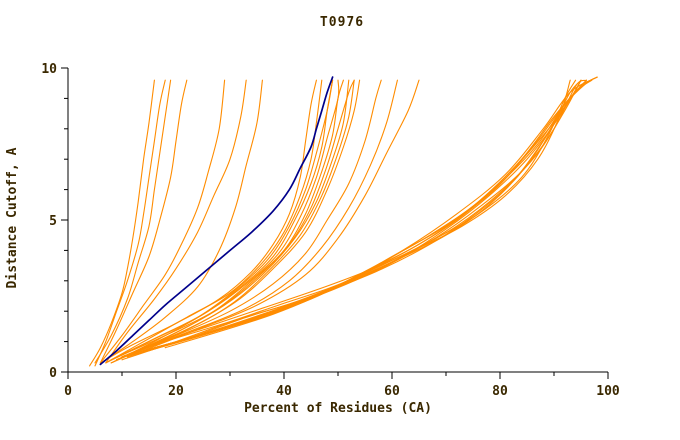 This screenshot has height=440, width=680. I want to click on x-tick-label: 0, so click(68, 391).